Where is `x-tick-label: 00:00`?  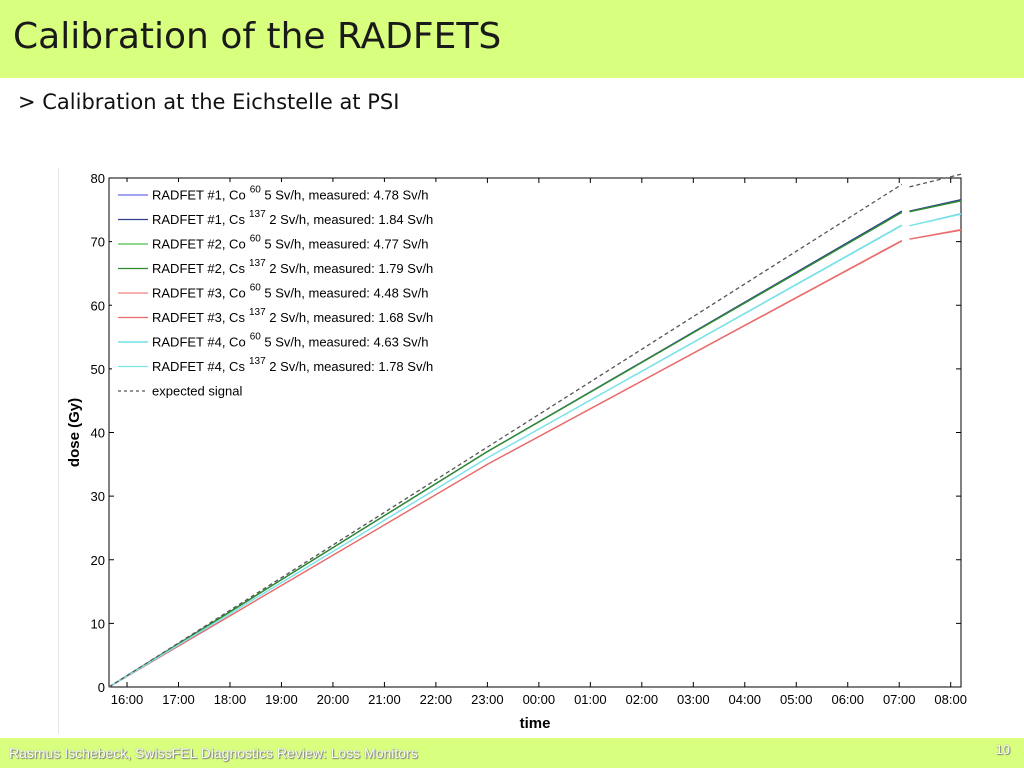
x-tick-label: 00:00 is located at coordinates (539, 699).